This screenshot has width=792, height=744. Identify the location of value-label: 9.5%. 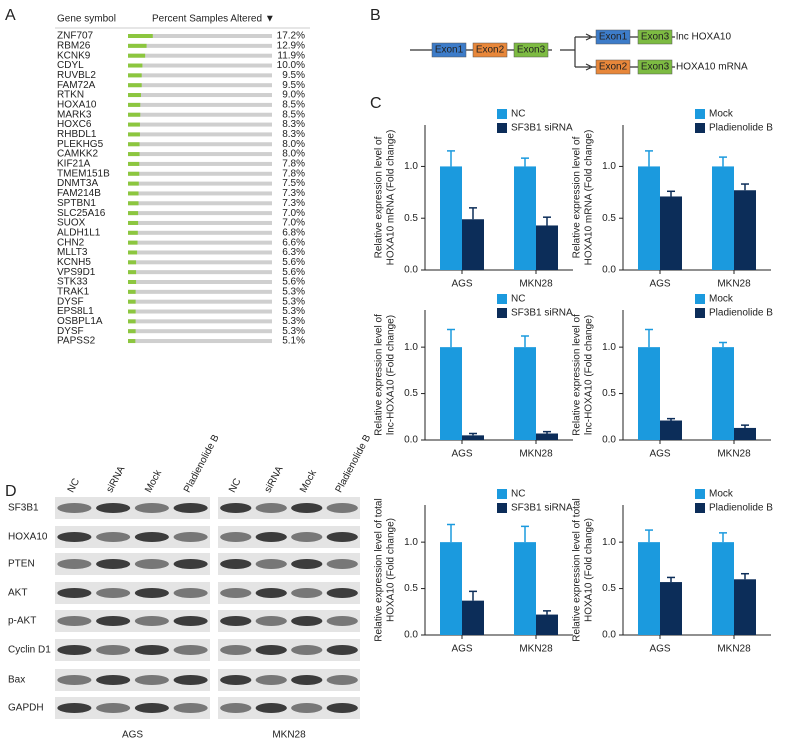
(293, 75).